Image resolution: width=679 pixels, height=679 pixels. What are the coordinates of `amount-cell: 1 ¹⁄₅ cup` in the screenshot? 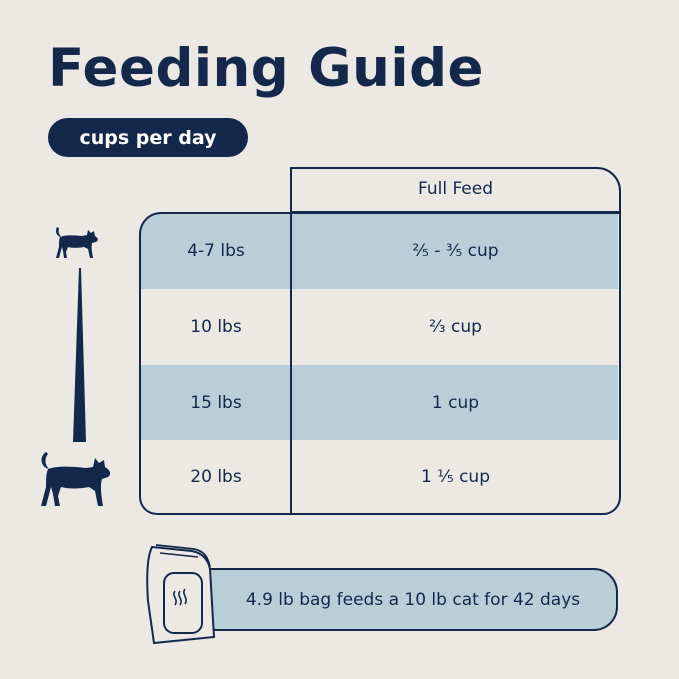 It's located at (455, 476).